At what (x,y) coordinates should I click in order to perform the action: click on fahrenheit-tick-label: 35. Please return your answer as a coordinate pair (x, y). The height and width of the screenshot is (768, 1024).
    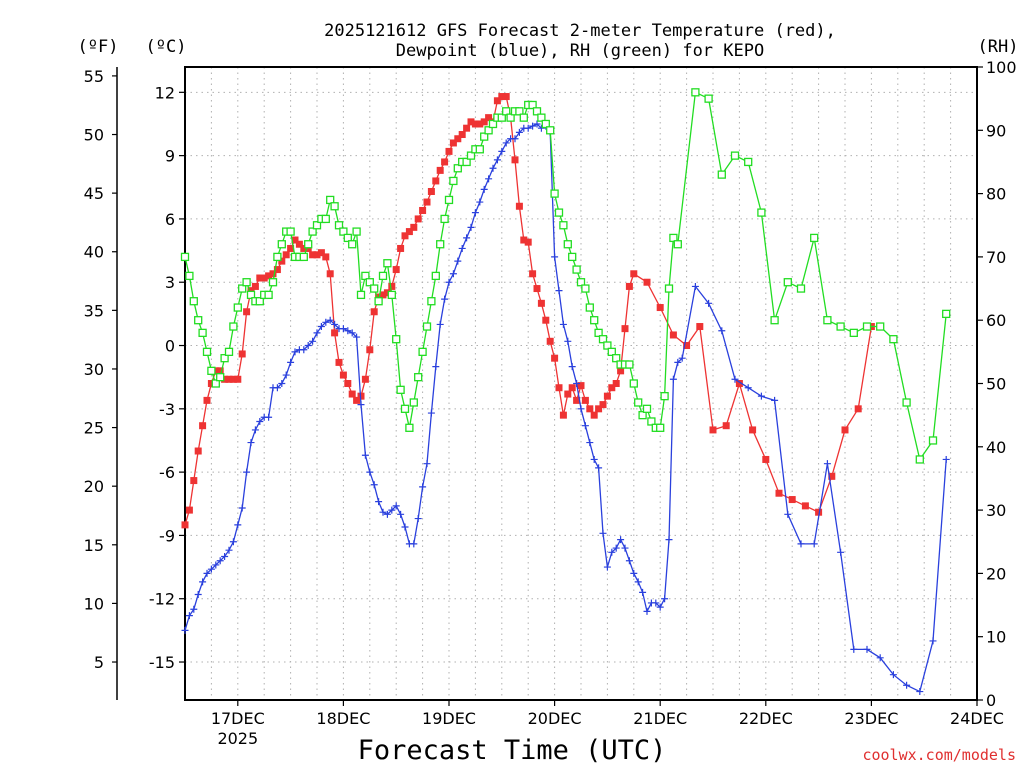
    Looking at the image, I should click on (94, 310).